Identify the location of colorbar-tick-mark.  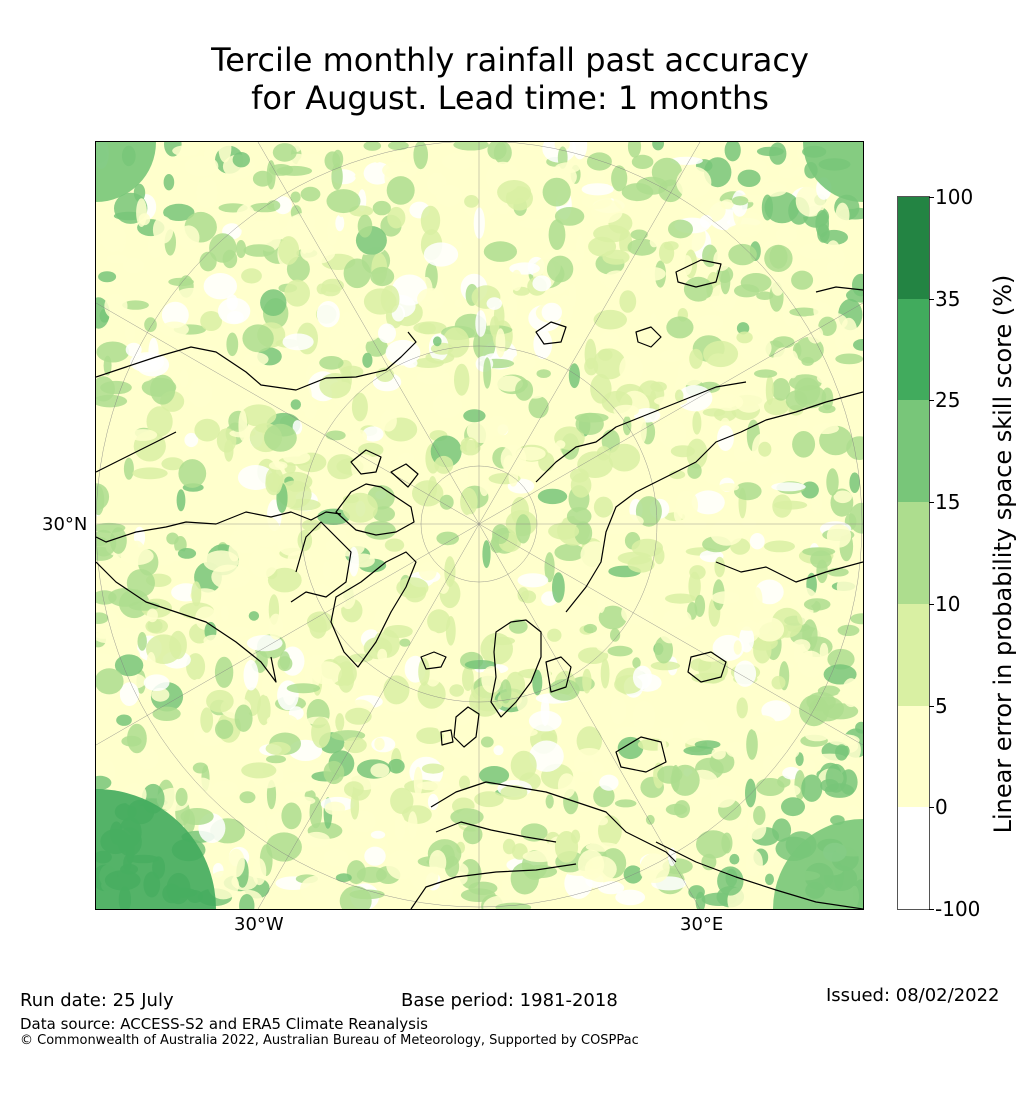
(931, 299).